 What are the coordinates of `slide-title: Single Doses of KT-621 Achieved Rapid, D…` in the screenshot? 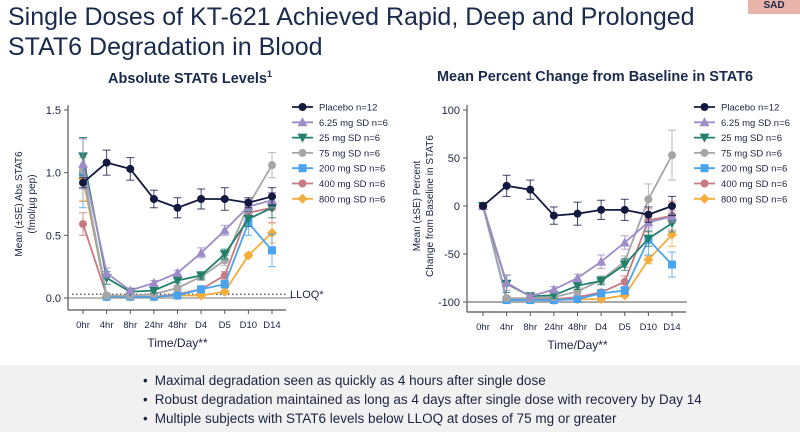 It's located at (351, 32).